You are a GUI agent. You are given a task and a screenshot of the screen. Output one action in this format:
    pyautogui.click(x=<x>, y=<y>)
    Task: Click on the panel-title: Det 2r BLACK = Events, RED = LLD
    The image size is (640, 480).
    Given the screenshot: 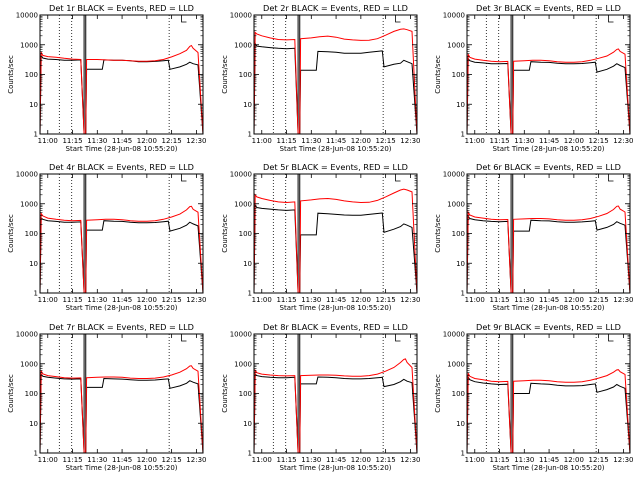 What is the action you would take?
    pyautogui.click(x=335, y=8)
    